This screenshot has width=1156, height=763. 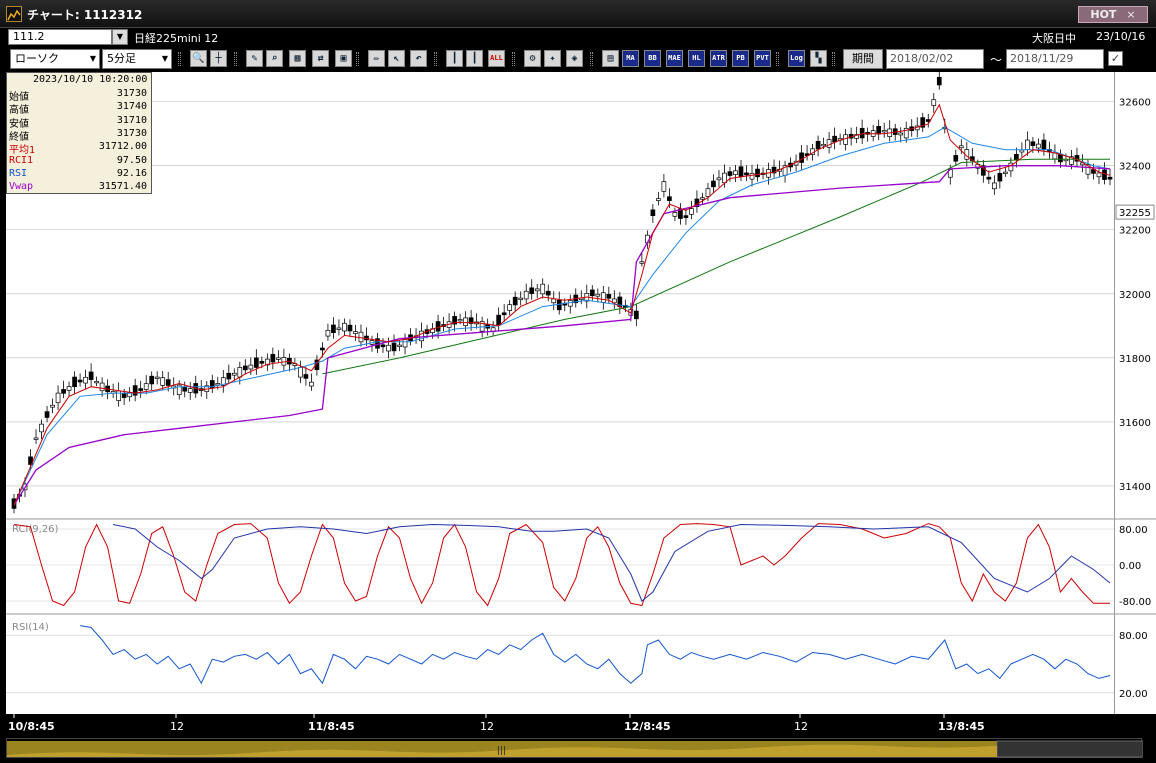 I want to click on info-value: 92.16, so click(x=131, y=173).